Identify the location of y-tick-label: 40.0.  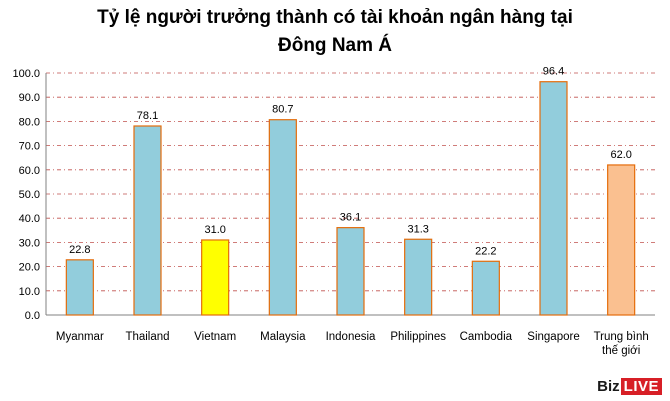
(29, 219).